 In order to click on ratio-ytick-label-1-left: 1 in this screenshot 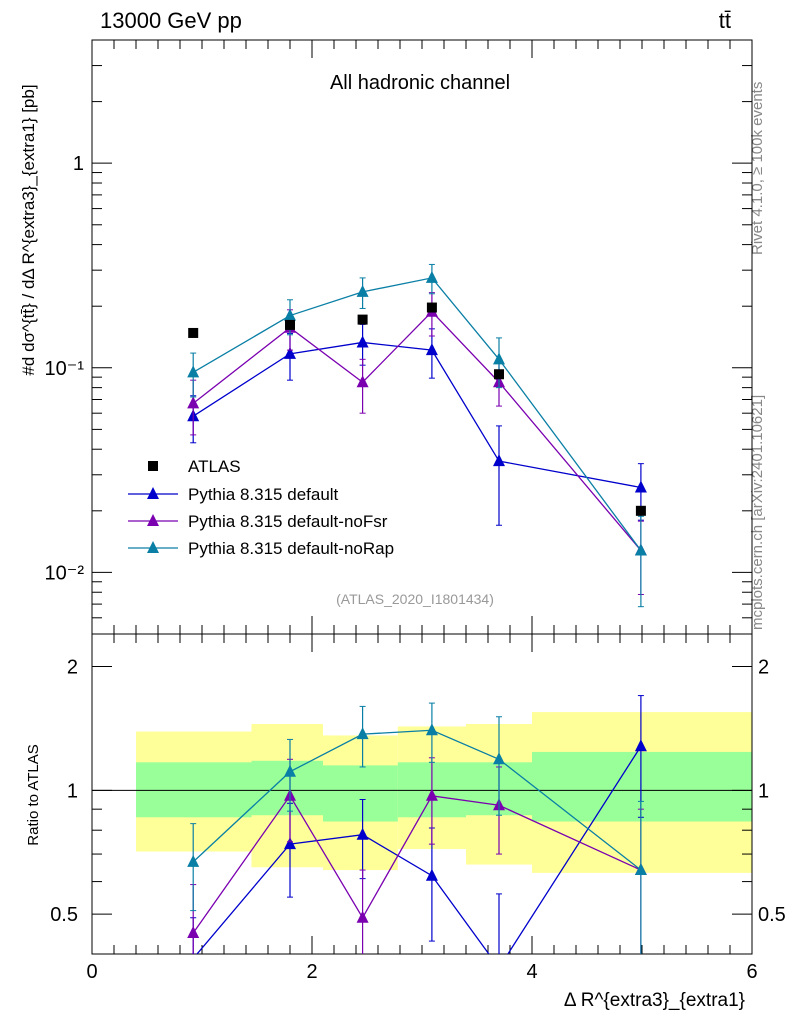, I will do `click(72, 791)`.